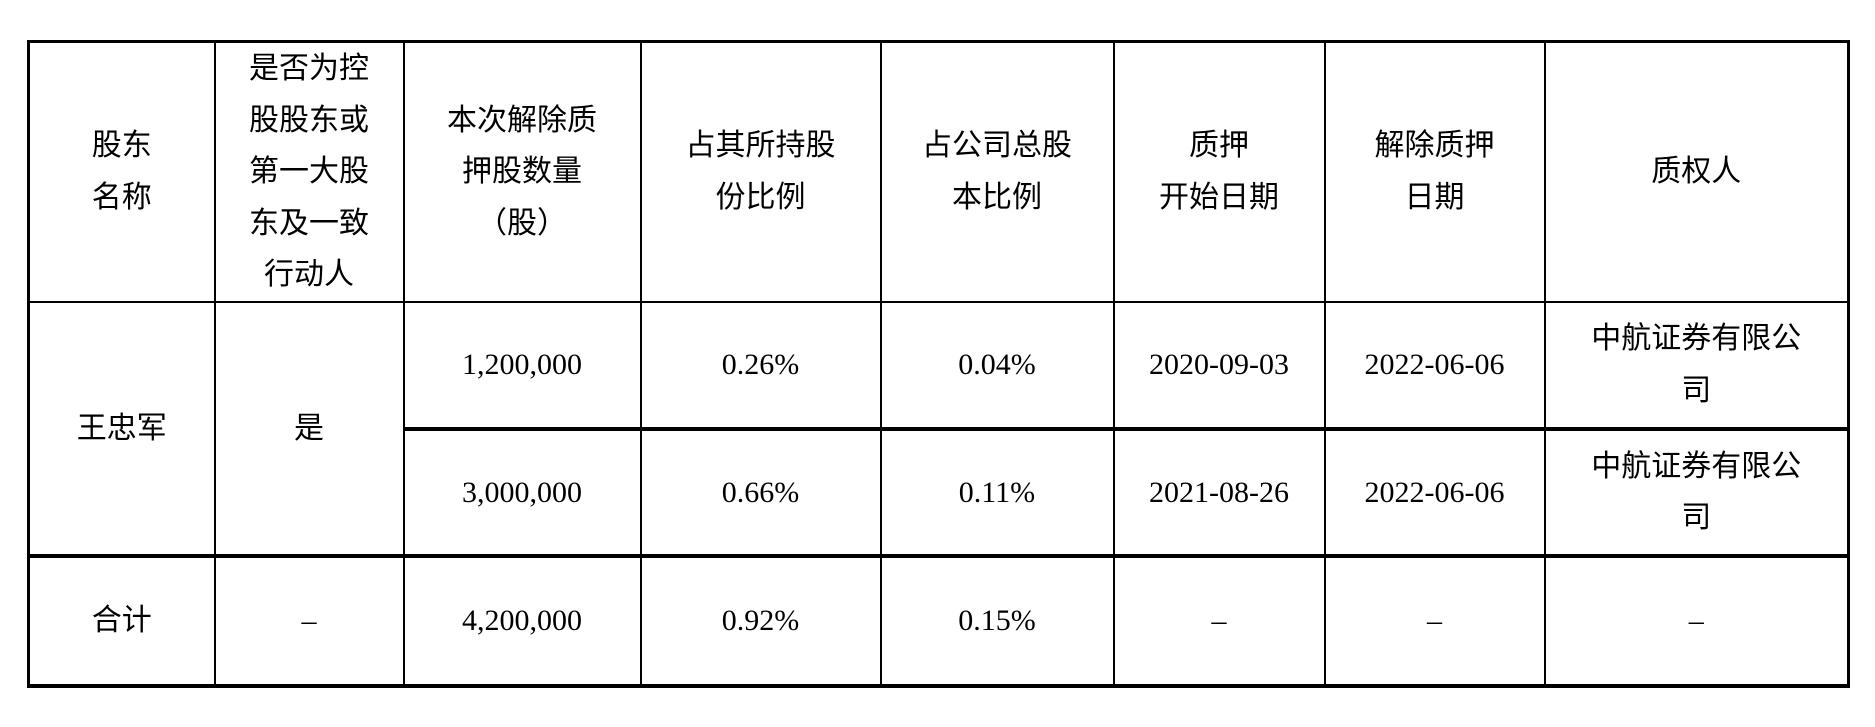 The width and height of the screenshot is (1875, 727). What do you see at coordinates (1434, 171) in the screenshot?
I see `header-pledge-release-date: 解除质押 日期` at bounding box center [1434, 171].